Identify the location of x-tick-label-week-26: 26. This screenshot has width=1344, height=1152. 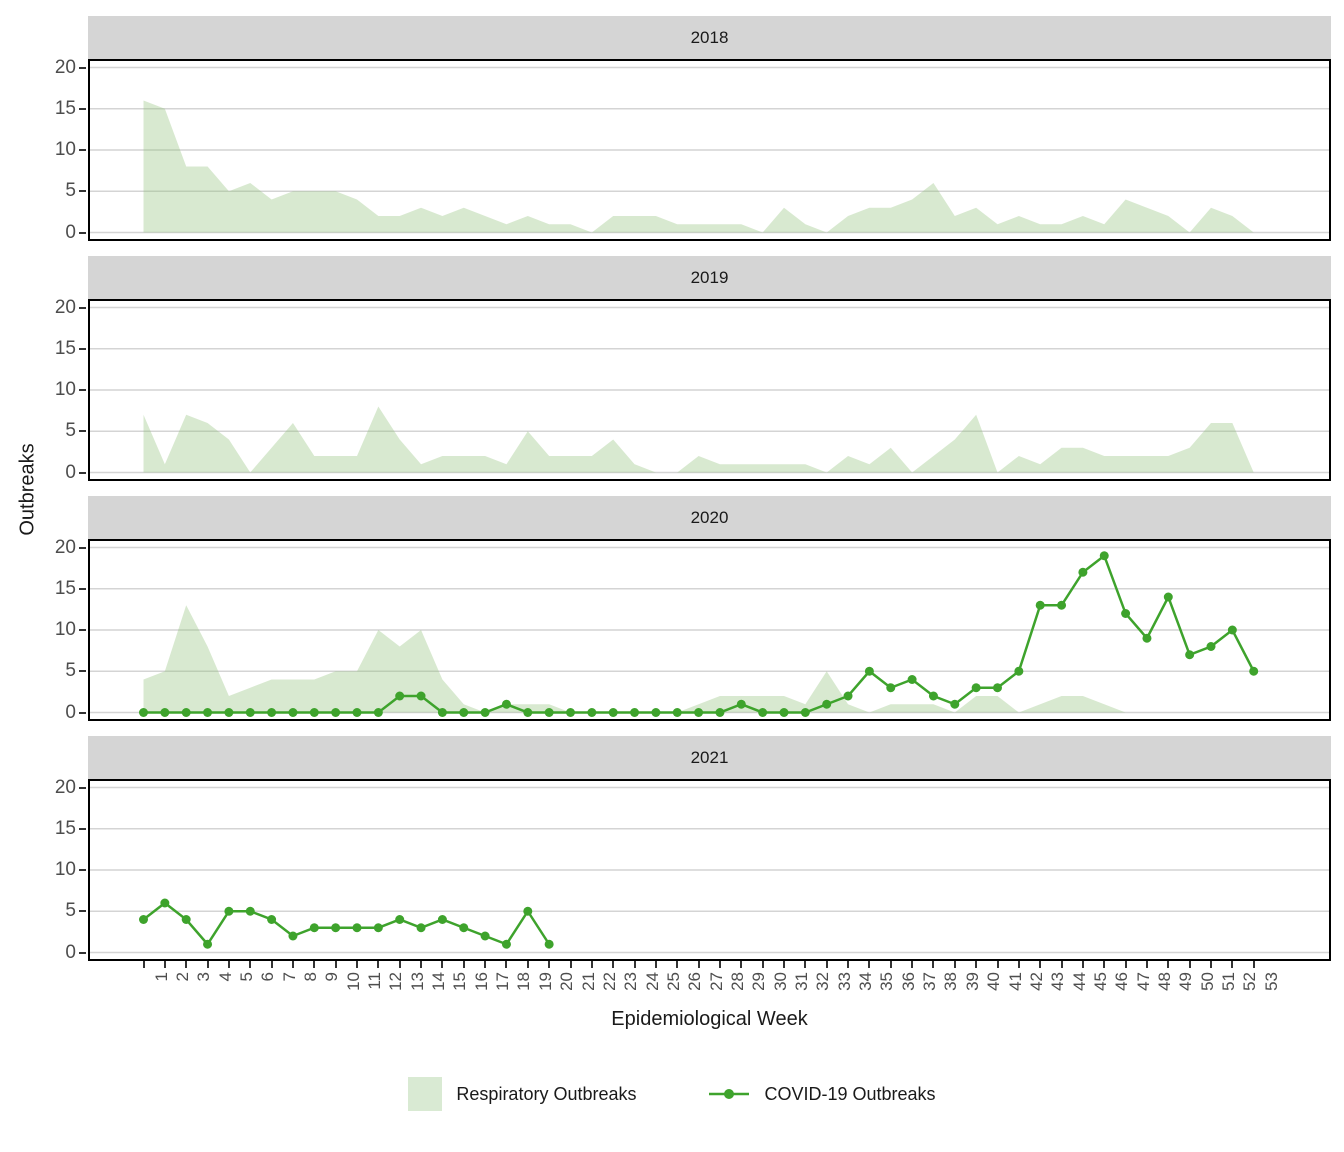
(695, 981).